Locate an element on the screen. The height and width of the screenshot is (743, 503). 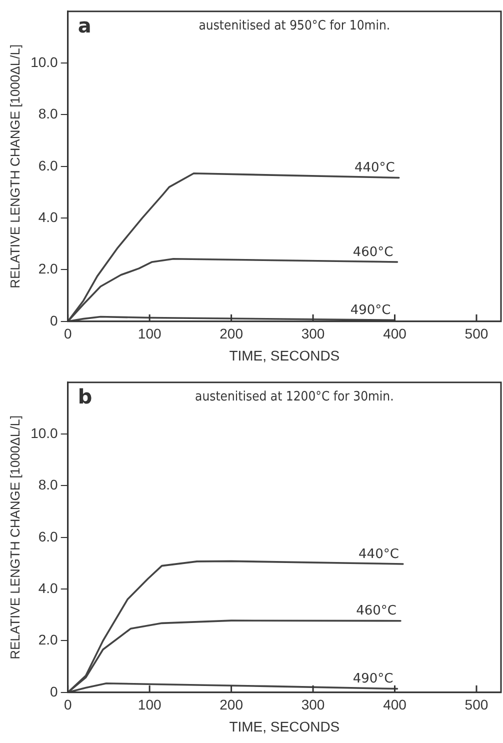
text: austenitised at 1200°C for 30min. is located at coordinates (294, 396).